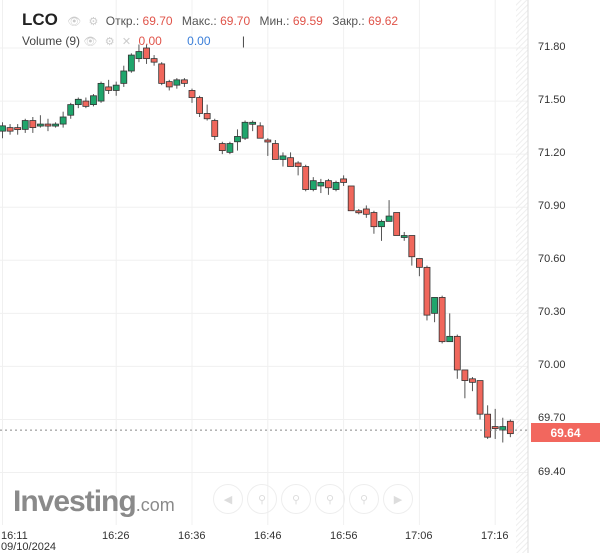 The height and width of the screenshot is (553, 601). Describe the element at coordinates (565, 432) in the screenshot. I see `current-price-badge: 69.64` at that location.